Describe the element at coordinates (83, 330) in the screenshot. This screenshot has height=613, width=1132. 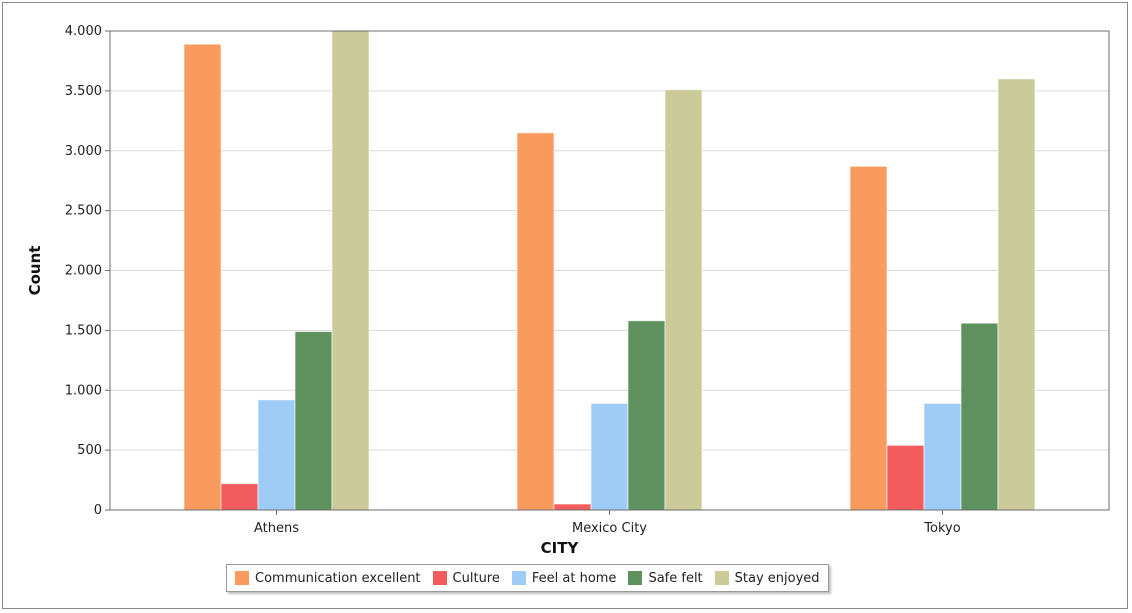
I see `y-tick-label: 1.500` at that location.